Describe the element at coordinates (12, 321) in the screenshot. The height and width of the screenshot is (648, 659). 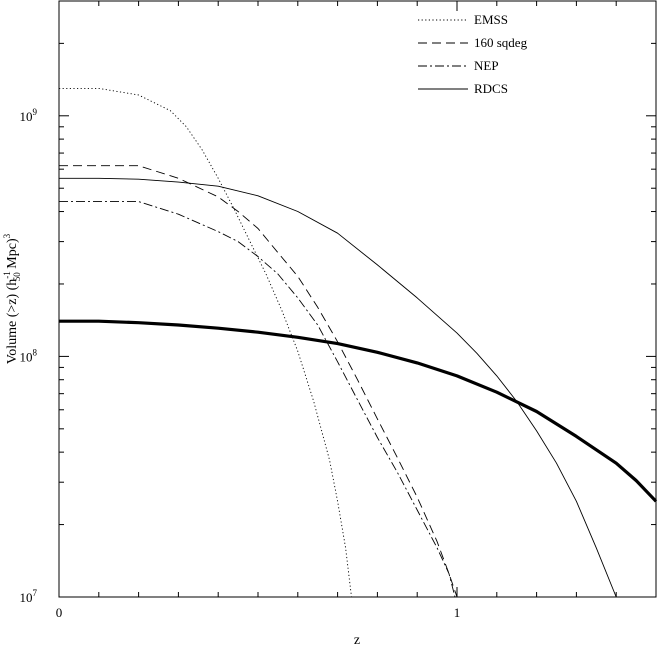
I see `y-axis-title-main: Volume (>z) (h` at that location.